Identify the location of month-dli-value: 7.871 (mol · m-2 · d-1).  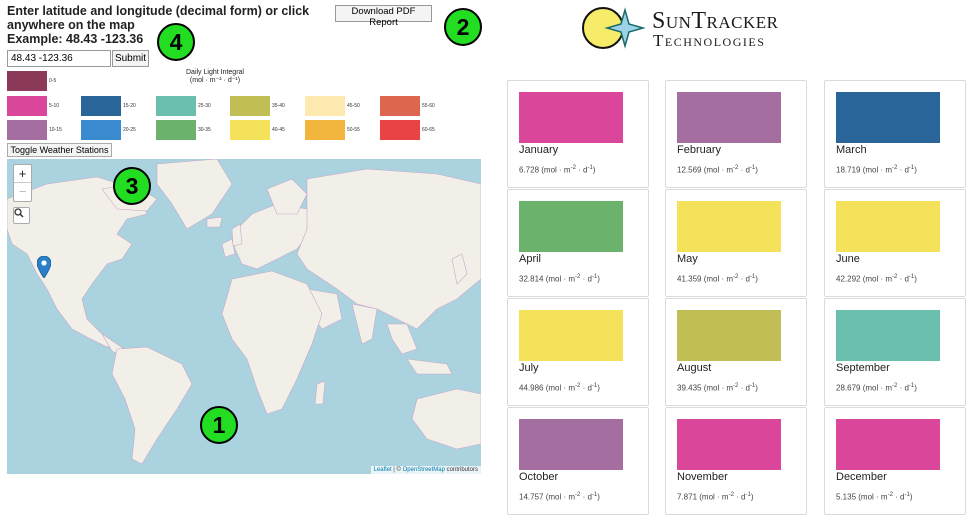
(715, 497).